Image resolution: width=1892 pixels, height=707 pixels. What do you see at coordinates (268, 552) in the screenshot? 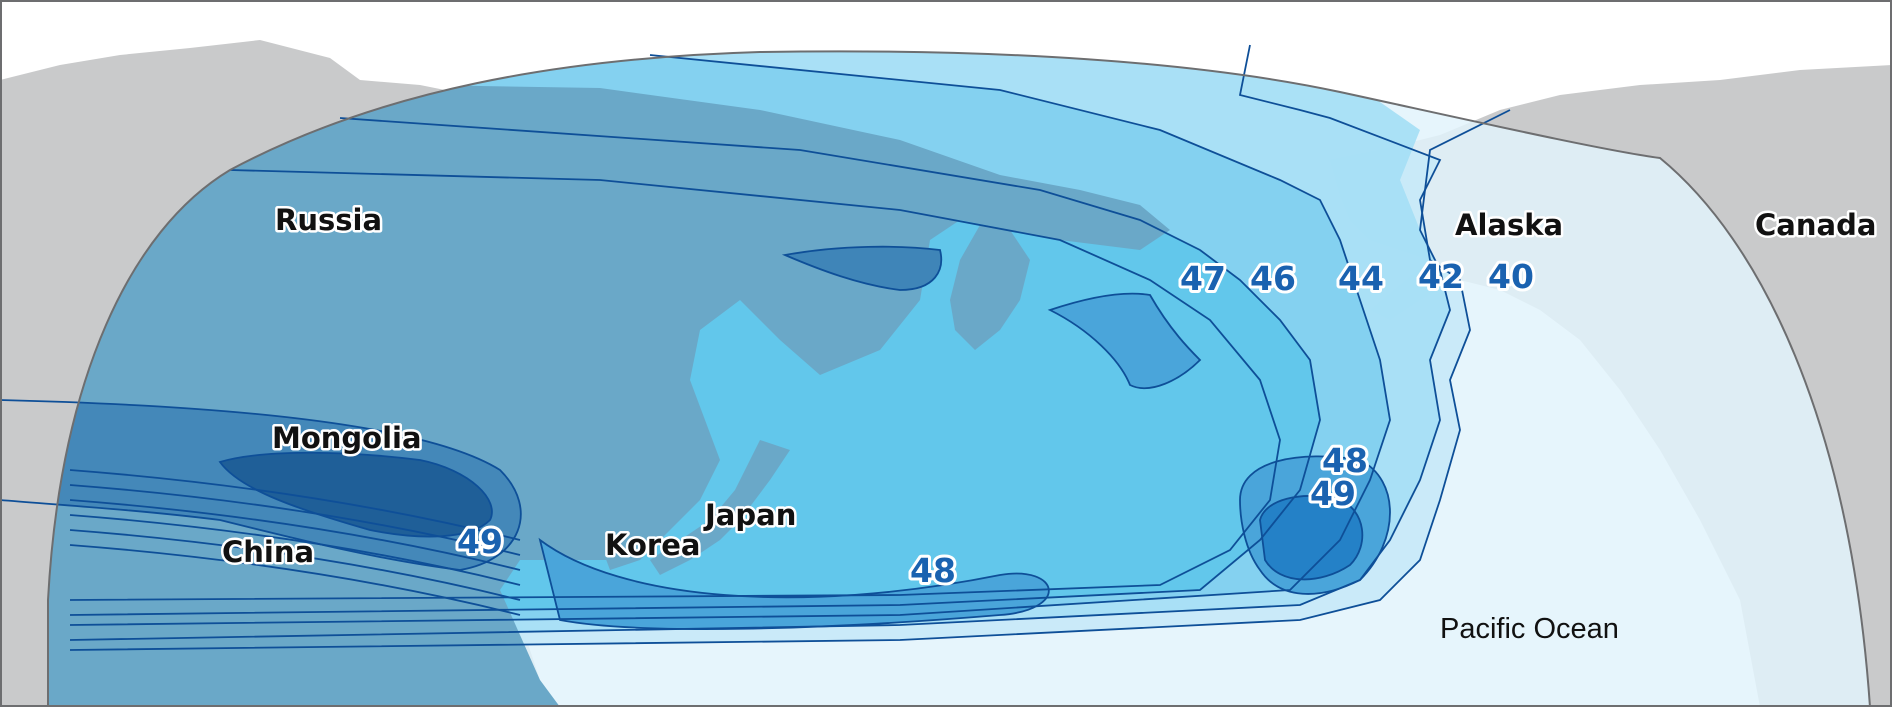
I see `label-china: China` at bounding box center [268, 552].